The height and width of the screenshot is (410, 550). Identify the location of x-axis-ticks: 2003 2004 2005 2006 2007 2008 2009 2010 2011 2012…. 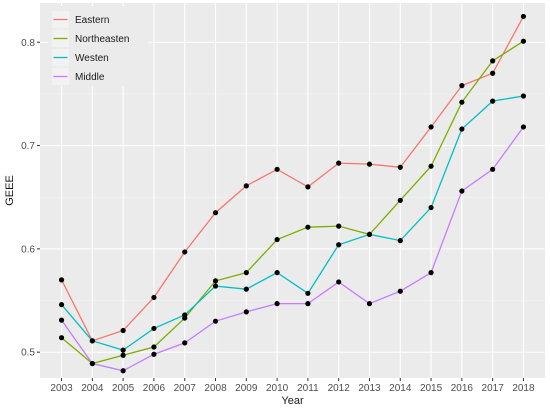
(292, 386).